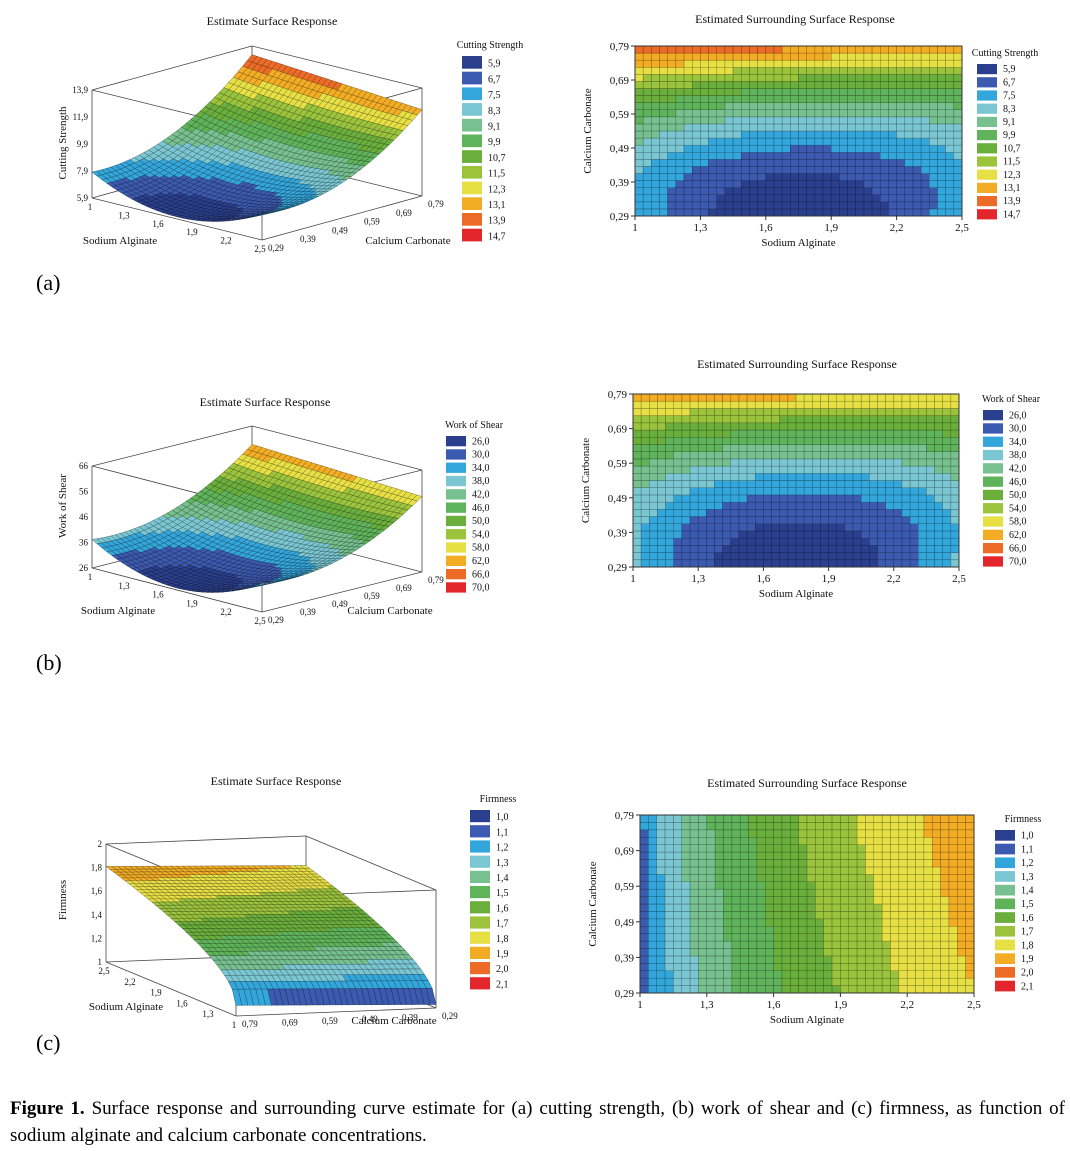 The image size is (1070, 1151). I want to click on y-tick-label: 0,49, so click(340, 230).